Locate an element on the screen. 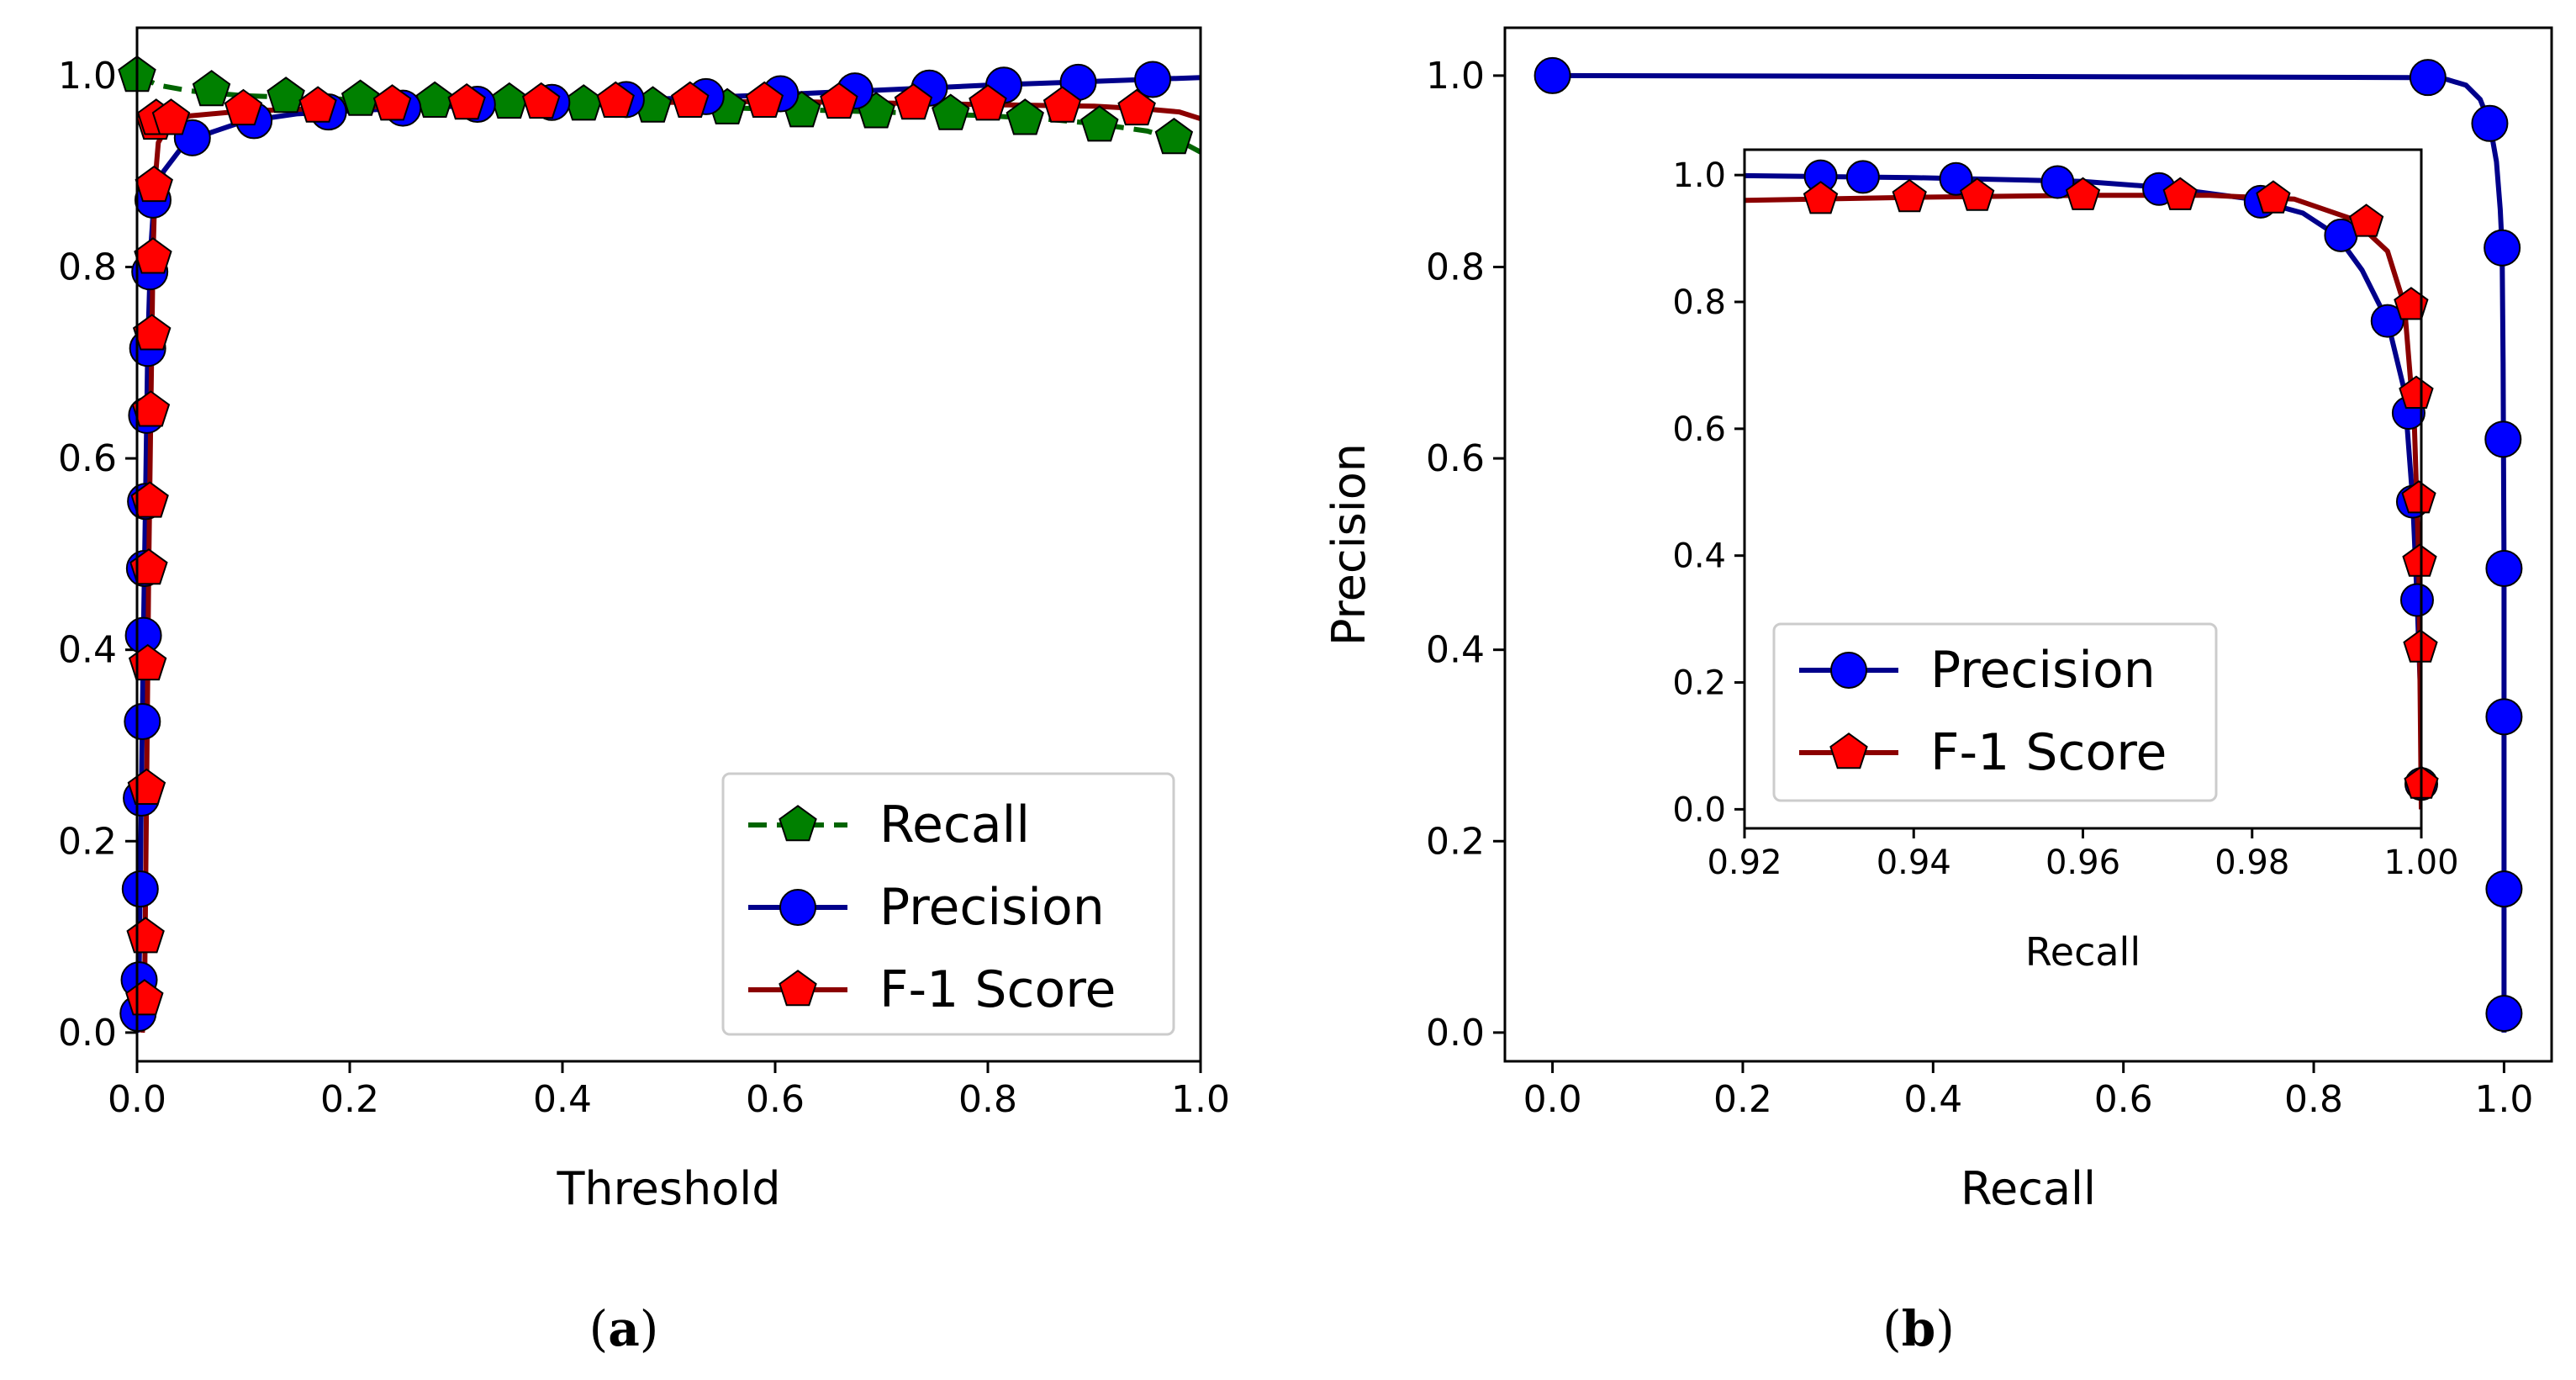  panel-b-caption-letter: b is located at coordinates (1919, 1328).